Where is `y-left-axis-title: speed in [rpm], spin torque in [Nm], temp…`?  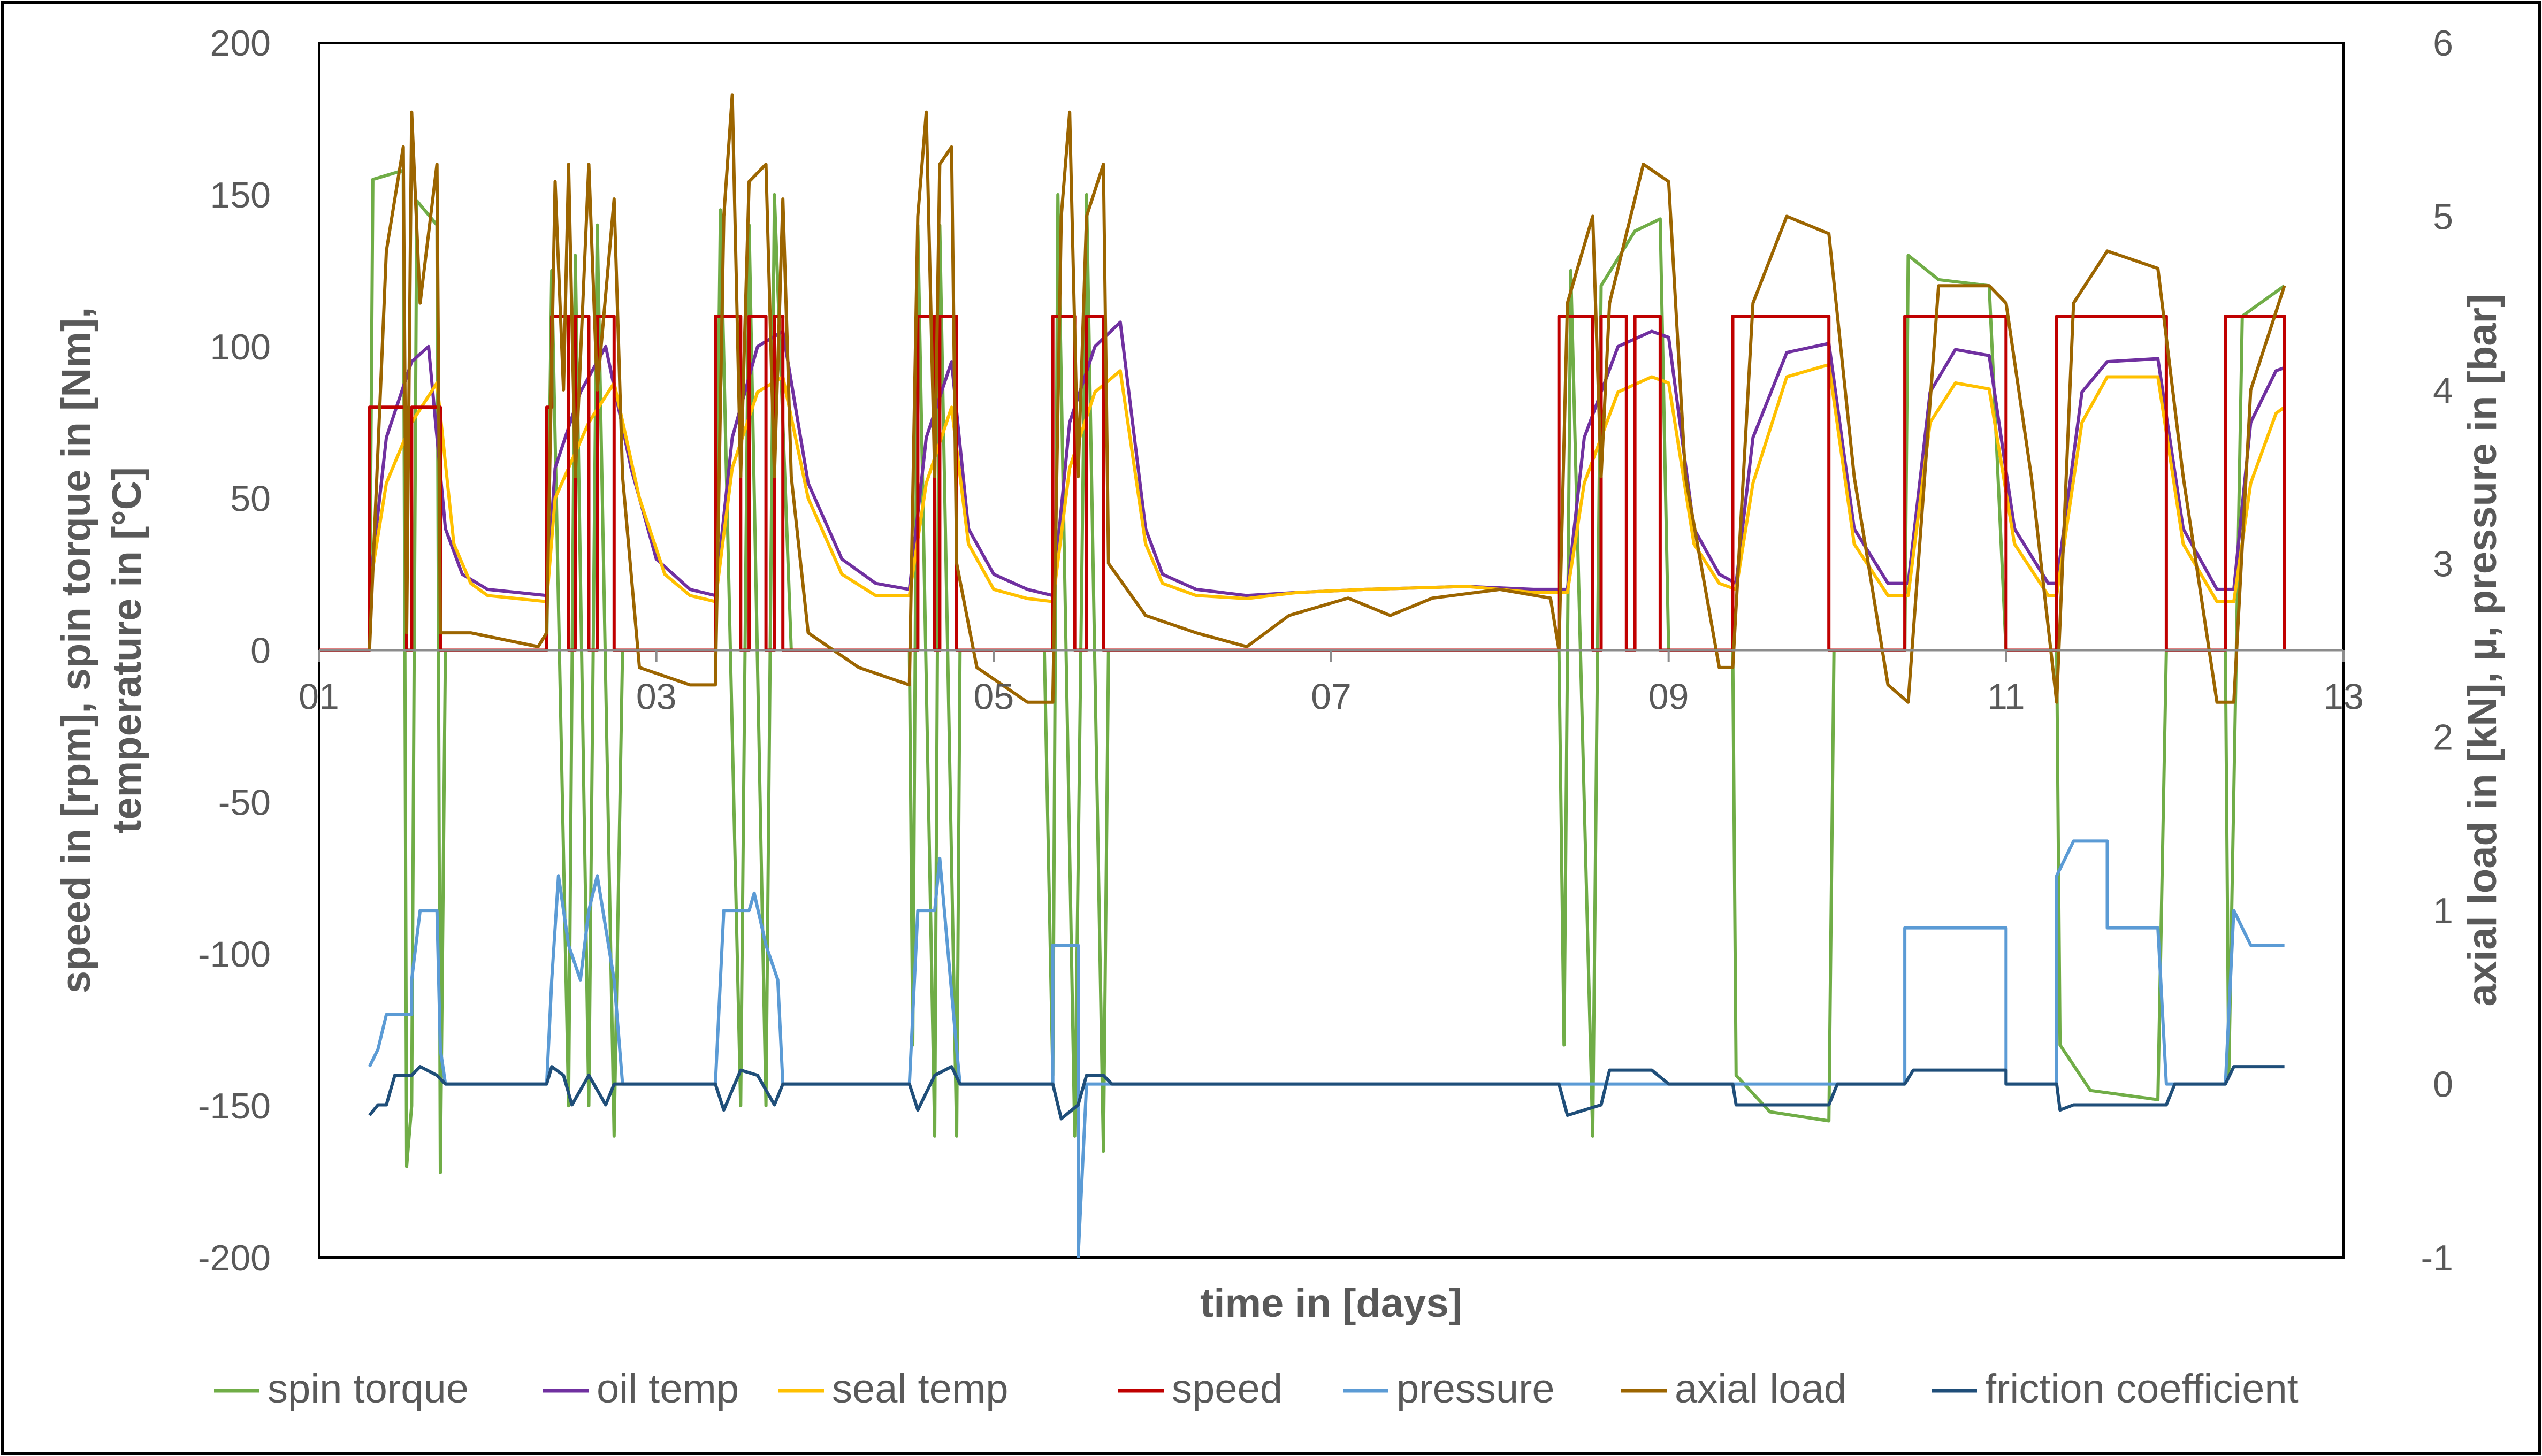 y-left-axis-title: speed in [rpm], spin torque in [Nm], temp… is located at coordinates (102, 650).